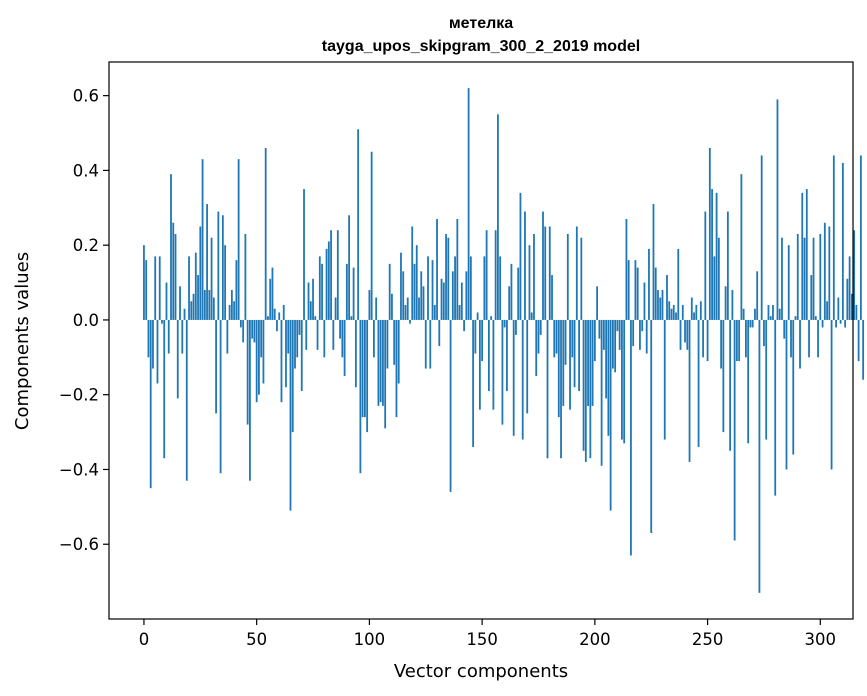  I want to click on x-tick-label: 50, so click(256, 639).